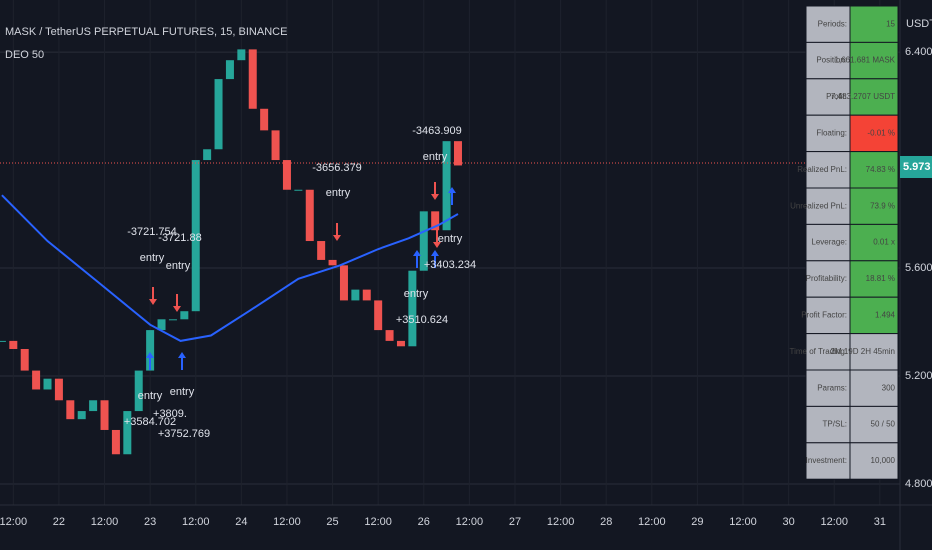 The image size is (932, 550). Describe the element at coordinates (697, 522) in the screenshot. I see `x-tick-label: 29` at that location.